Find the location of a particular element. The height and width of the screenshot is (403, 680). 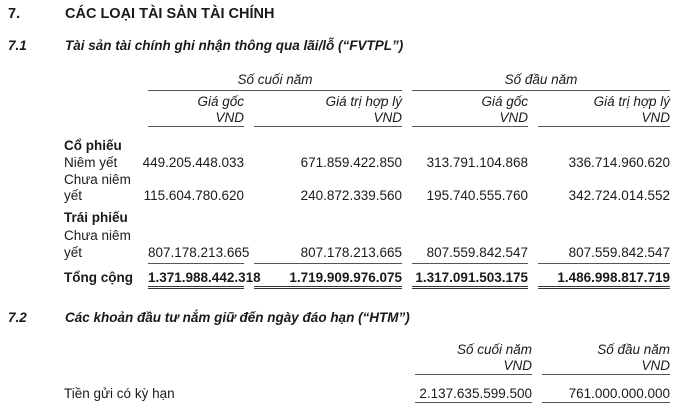

total-value: 1.371.988.442.318 is located at coordinates (204, 279).